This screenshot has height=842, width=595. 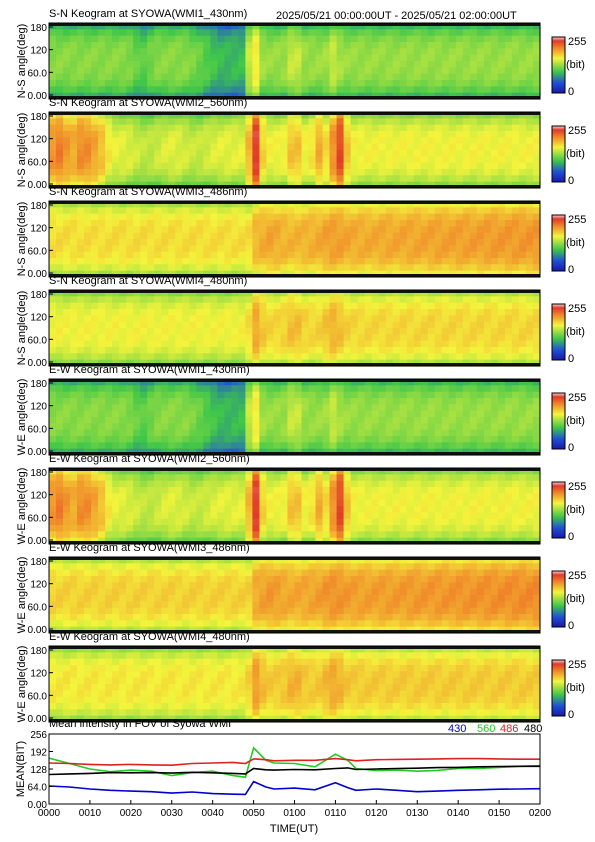 I want to click on lineplot-x-tick: 0010, so click(x=90, y=813).